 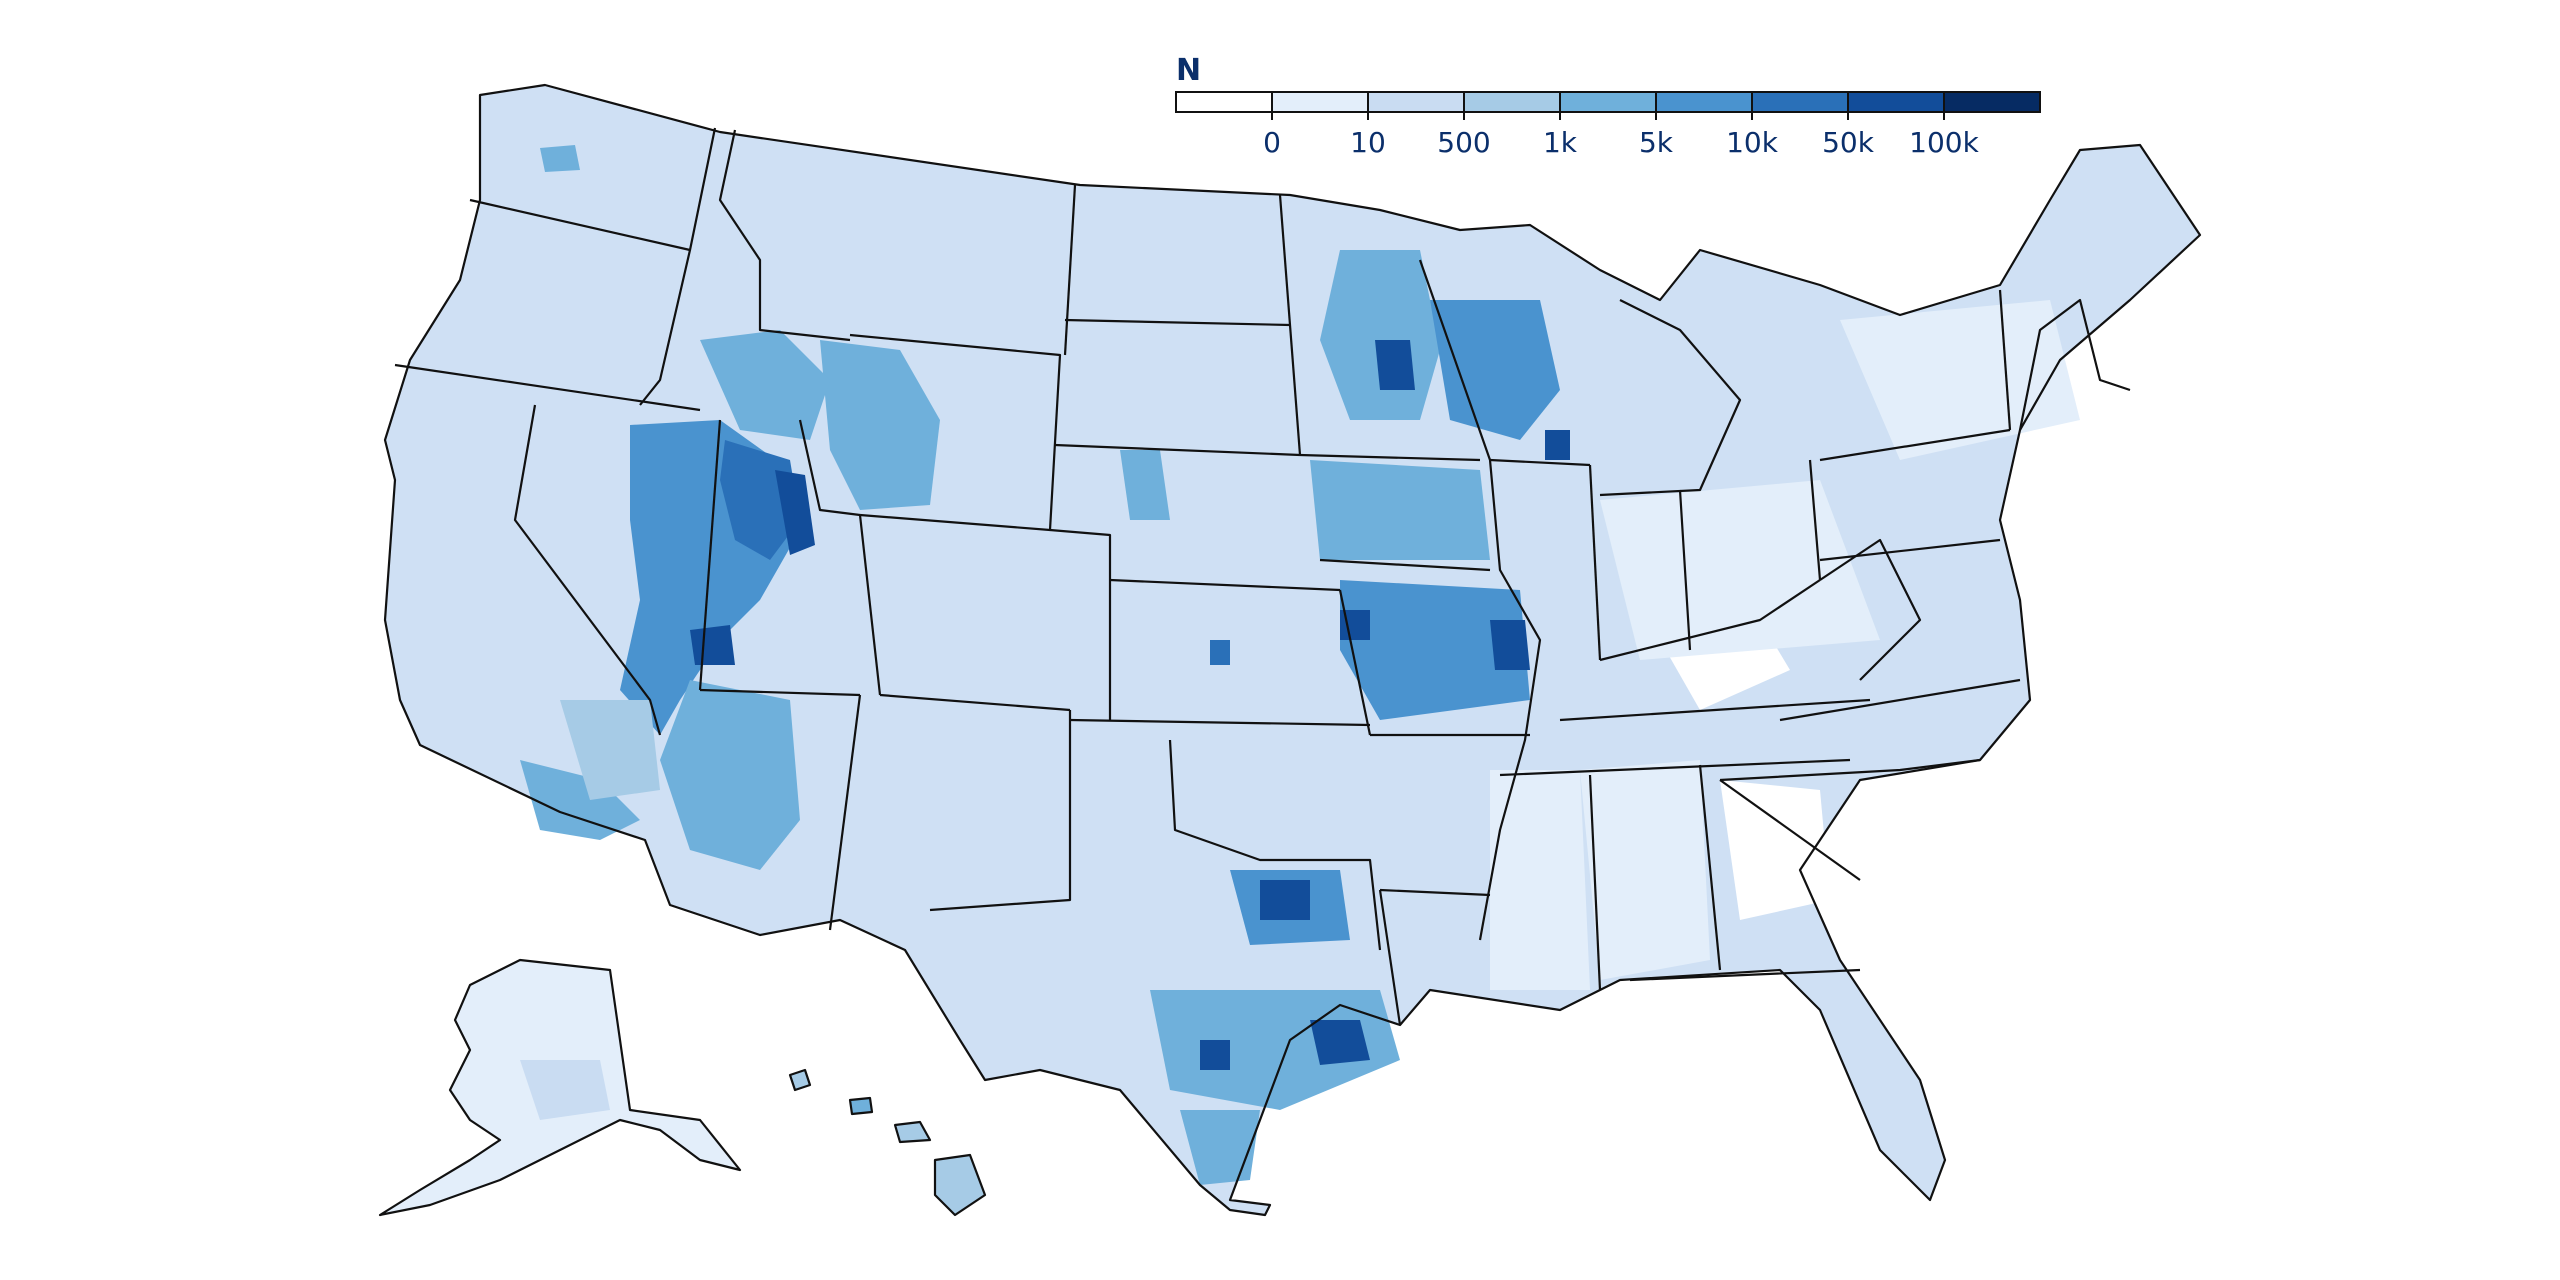 I want to click on border-wy, so click(x=955, y=432).